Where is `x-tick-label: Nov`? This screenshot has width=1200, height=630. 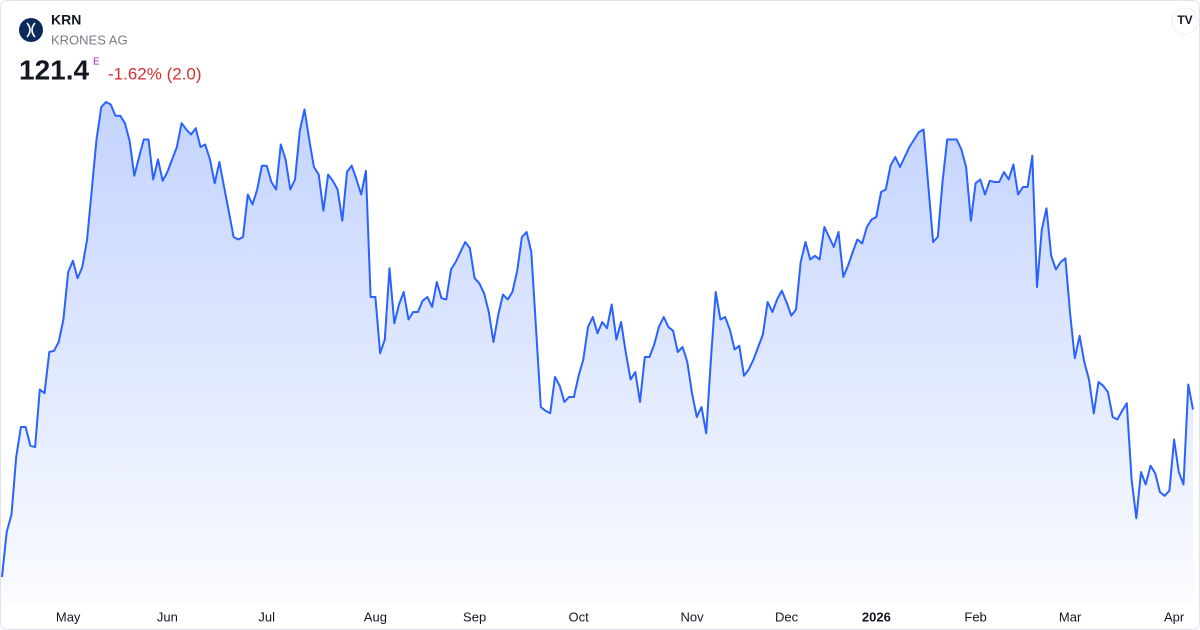 x-tick-label: Nov is located at coordinates (692, 616).